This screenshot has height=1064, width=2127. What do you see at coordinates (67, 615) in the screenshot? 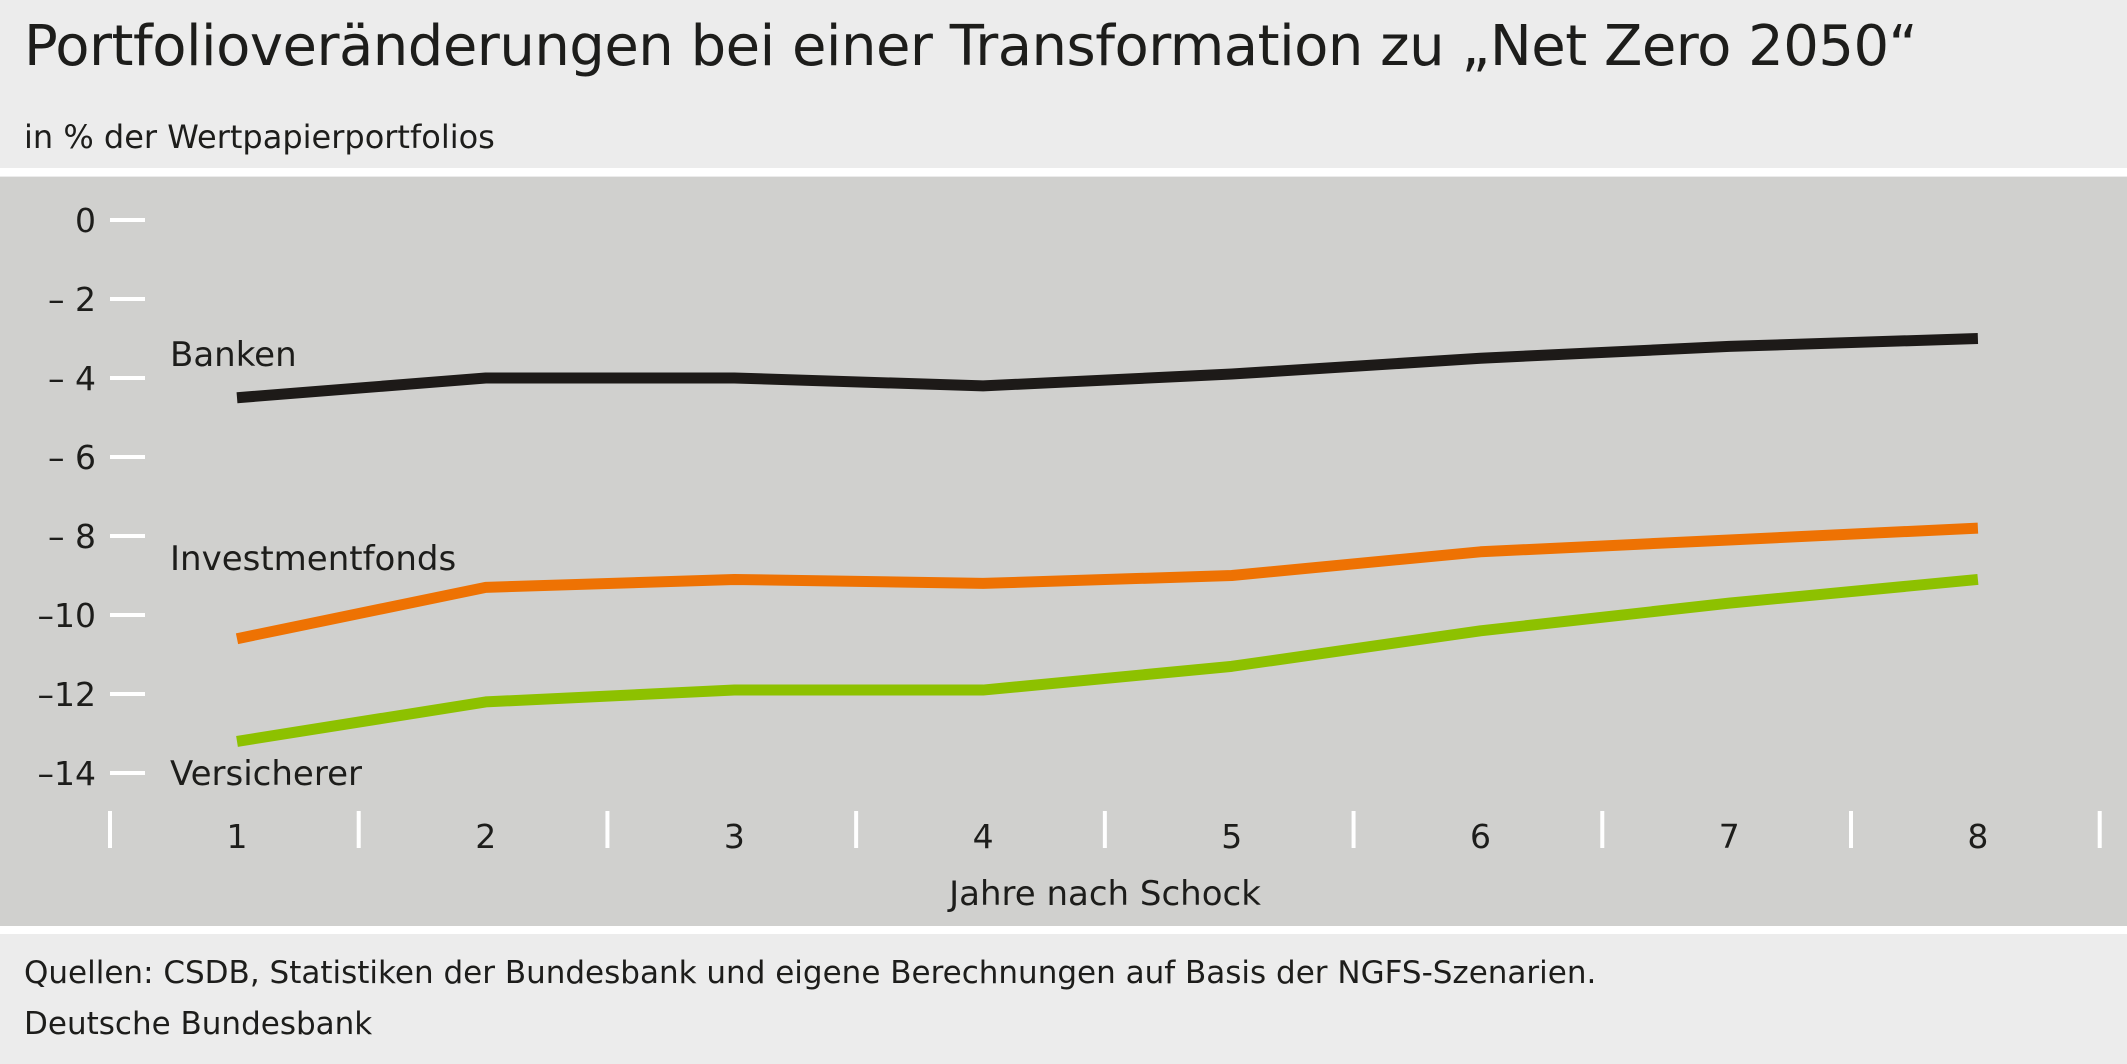
I see `y-tick-label: –10` at bounding box center [67, 615].